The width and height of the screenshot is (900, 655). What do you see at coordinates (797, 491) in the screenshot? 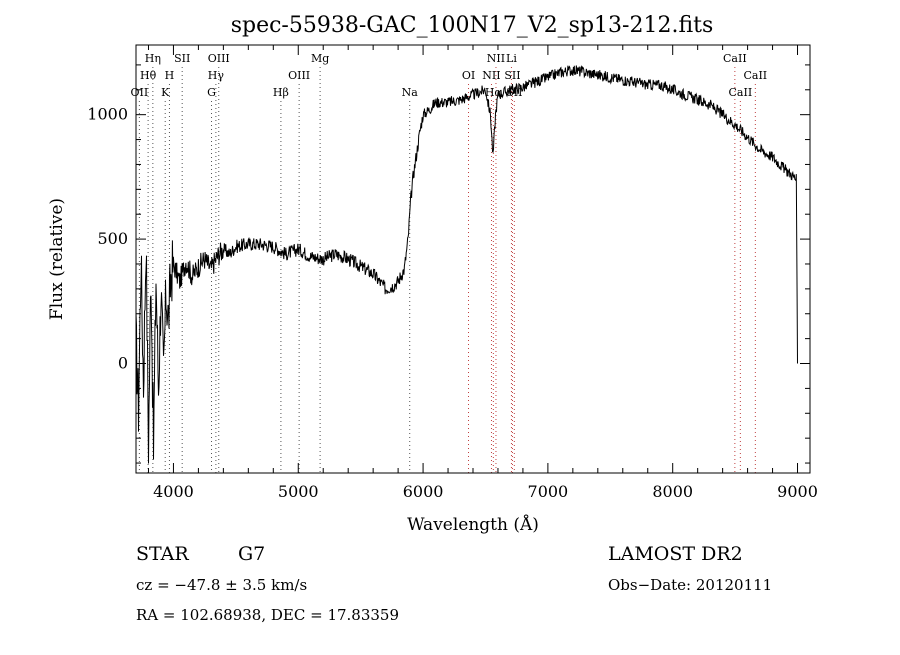
I see `x-tick-label: 9000` at bounding box center [797, 491].